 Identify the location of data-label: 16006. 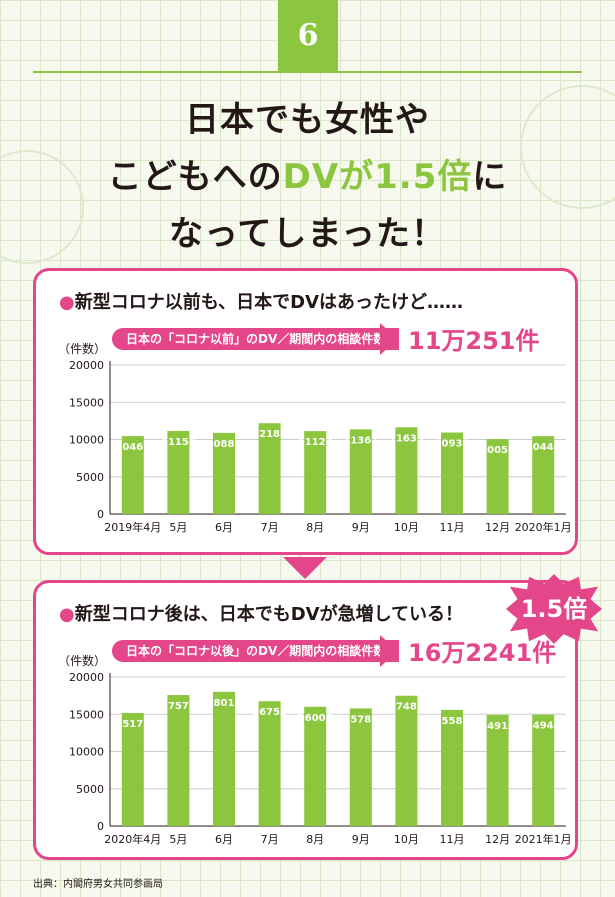
(315, 718).